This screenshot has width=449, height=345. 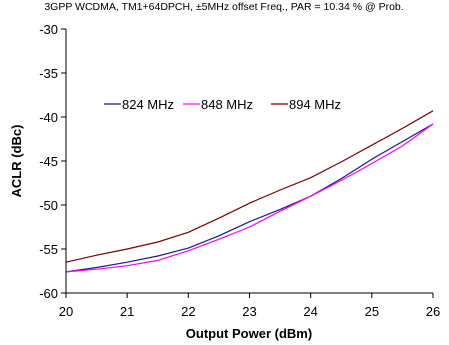 I want to click on x-axis-label: Output Power (dBm), so click(x=249, y=333).